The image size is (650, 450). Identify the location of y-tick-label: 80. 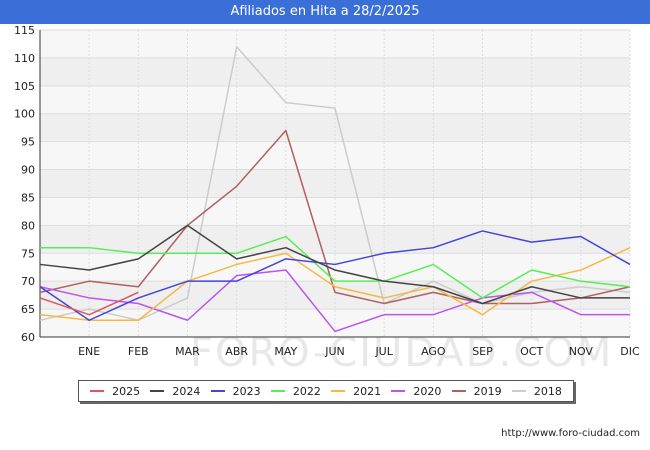
(28, 225).